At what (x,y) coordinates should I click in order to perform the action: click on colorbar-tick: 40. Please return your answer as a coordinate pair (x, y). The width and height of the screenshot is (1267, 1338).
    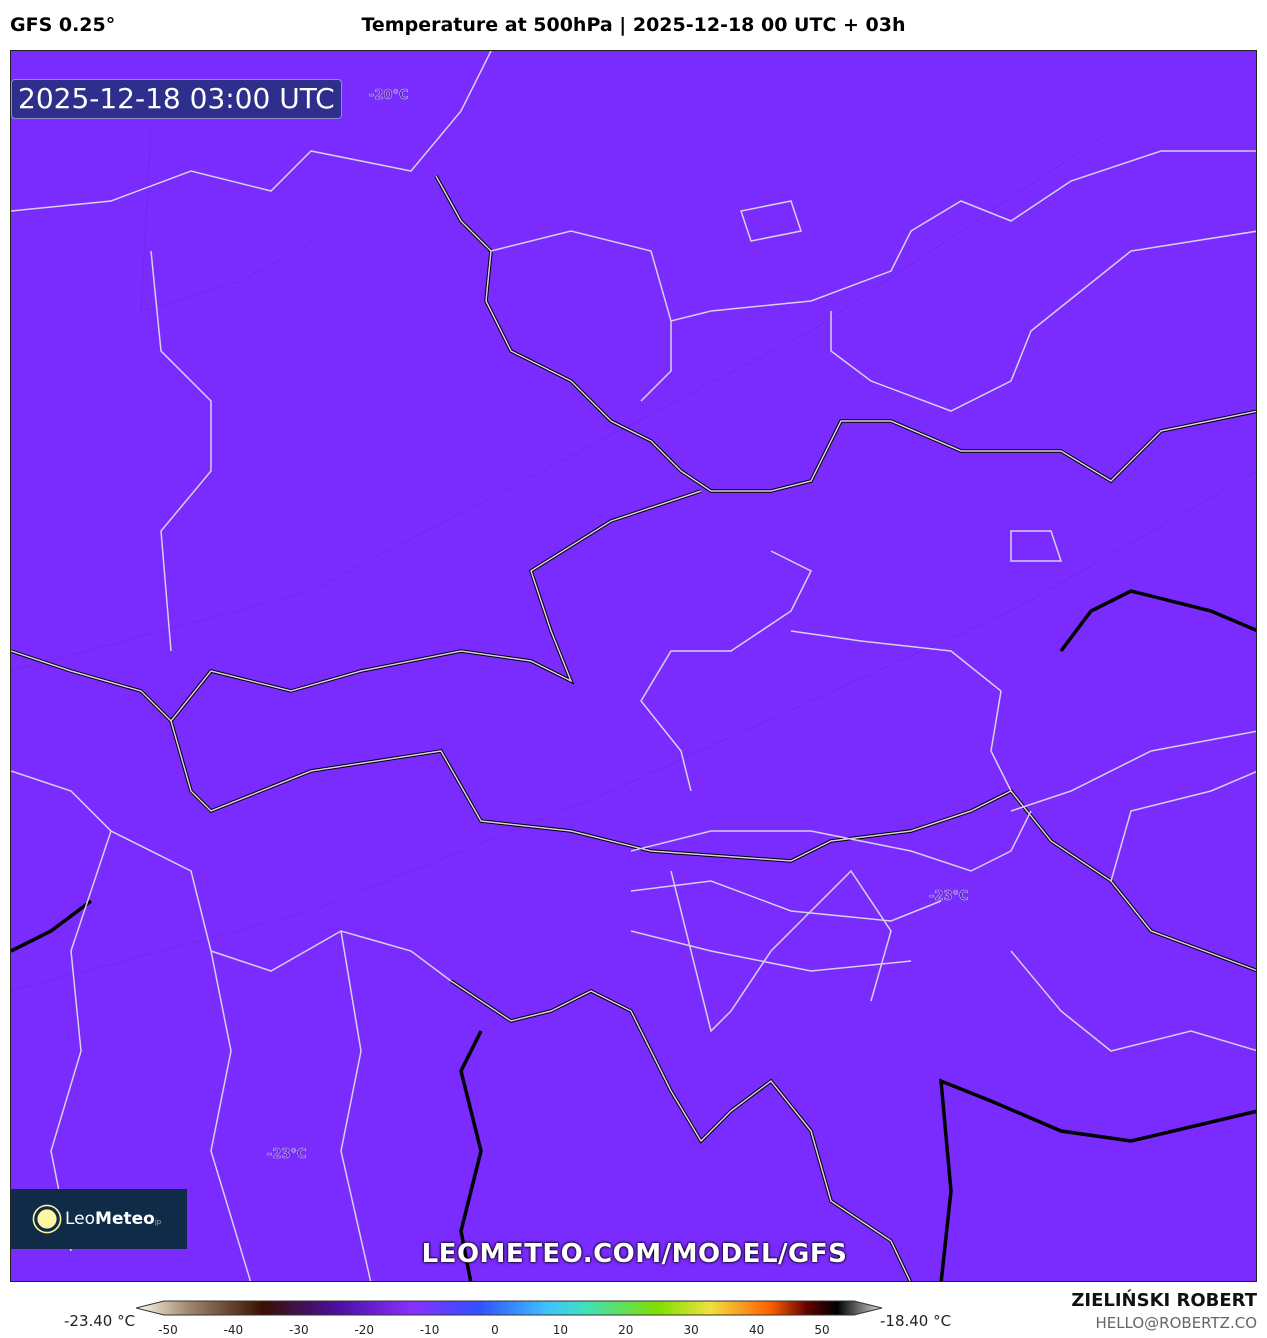
    Looking at the image, I should click on (756, 1330).